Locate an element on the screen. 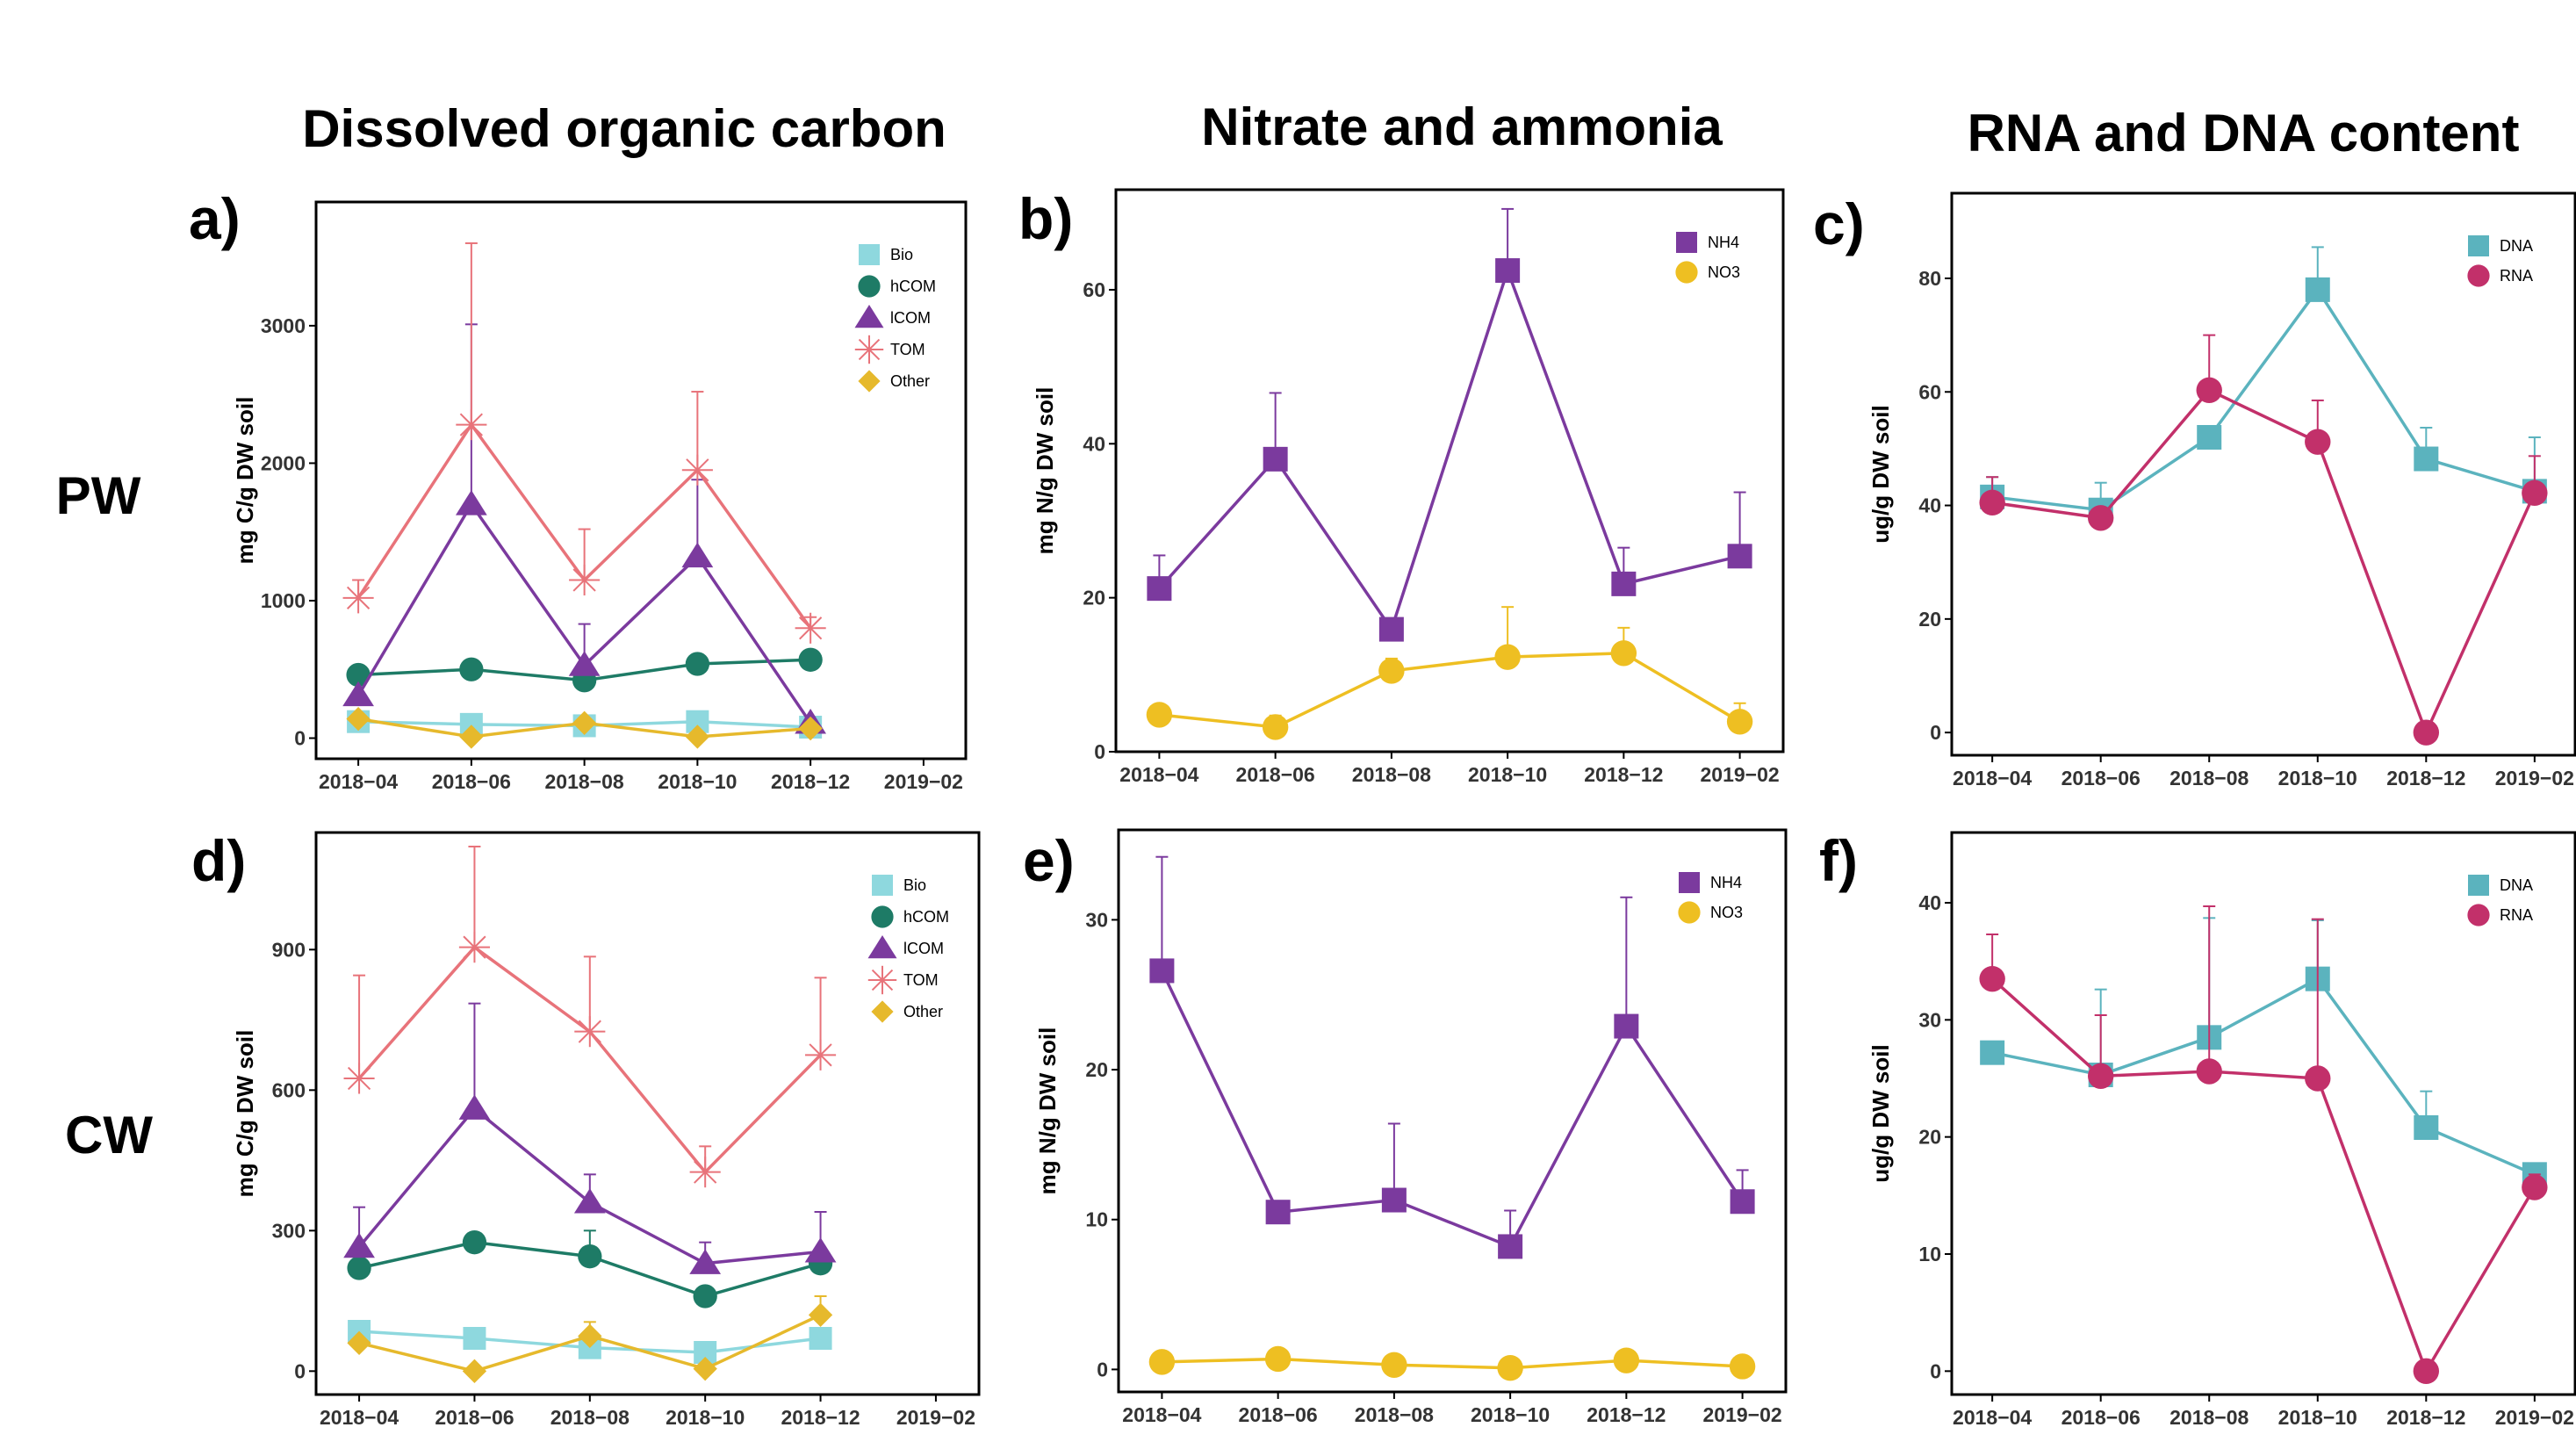 The image size is (2576, 1449). y-tick-label: 10 is located at coordinates (1096, 1220).